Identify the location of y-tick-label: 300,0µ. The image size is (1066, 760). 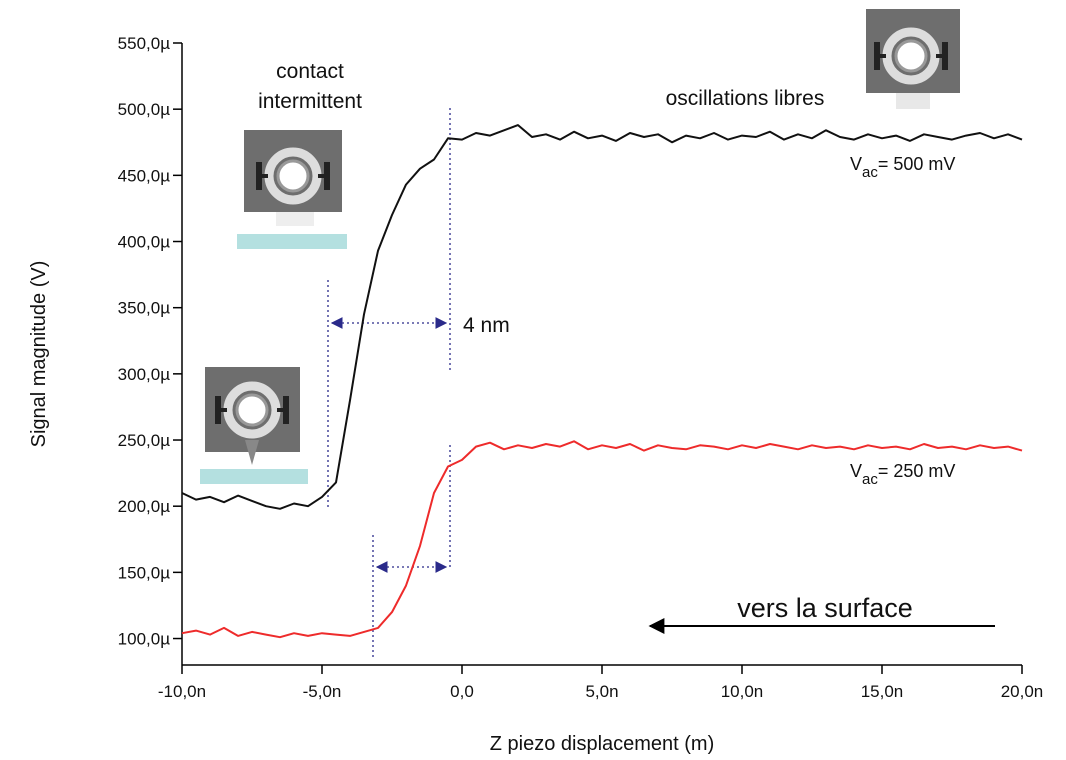
(144, 374).